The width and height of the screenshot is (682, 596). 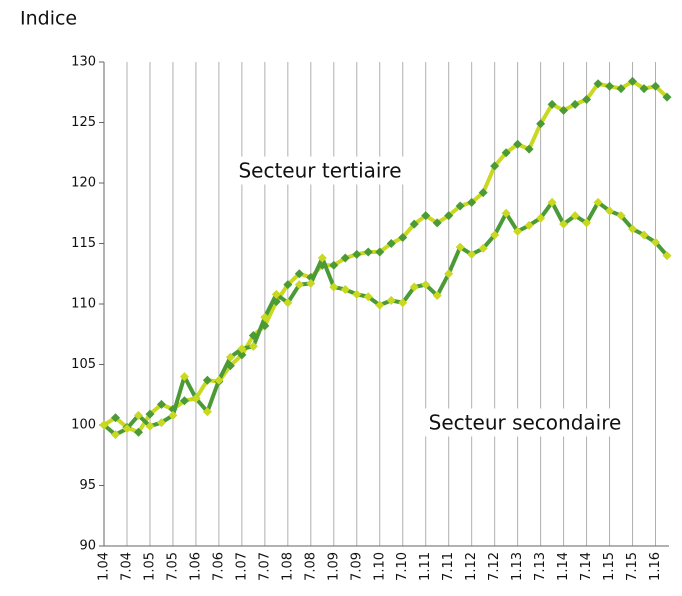 I want to click on x-tick-label: 7.15, so click(x=632, y=566).